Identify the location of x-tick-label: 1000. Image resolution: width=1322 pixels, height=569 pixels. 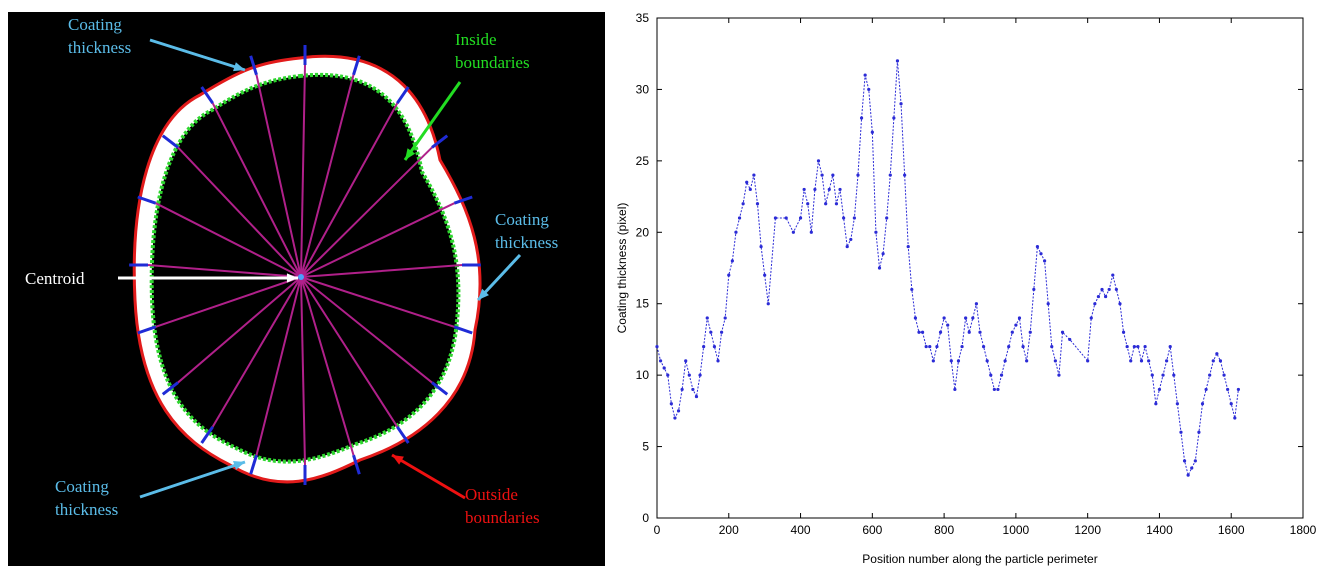
(1016, 530).